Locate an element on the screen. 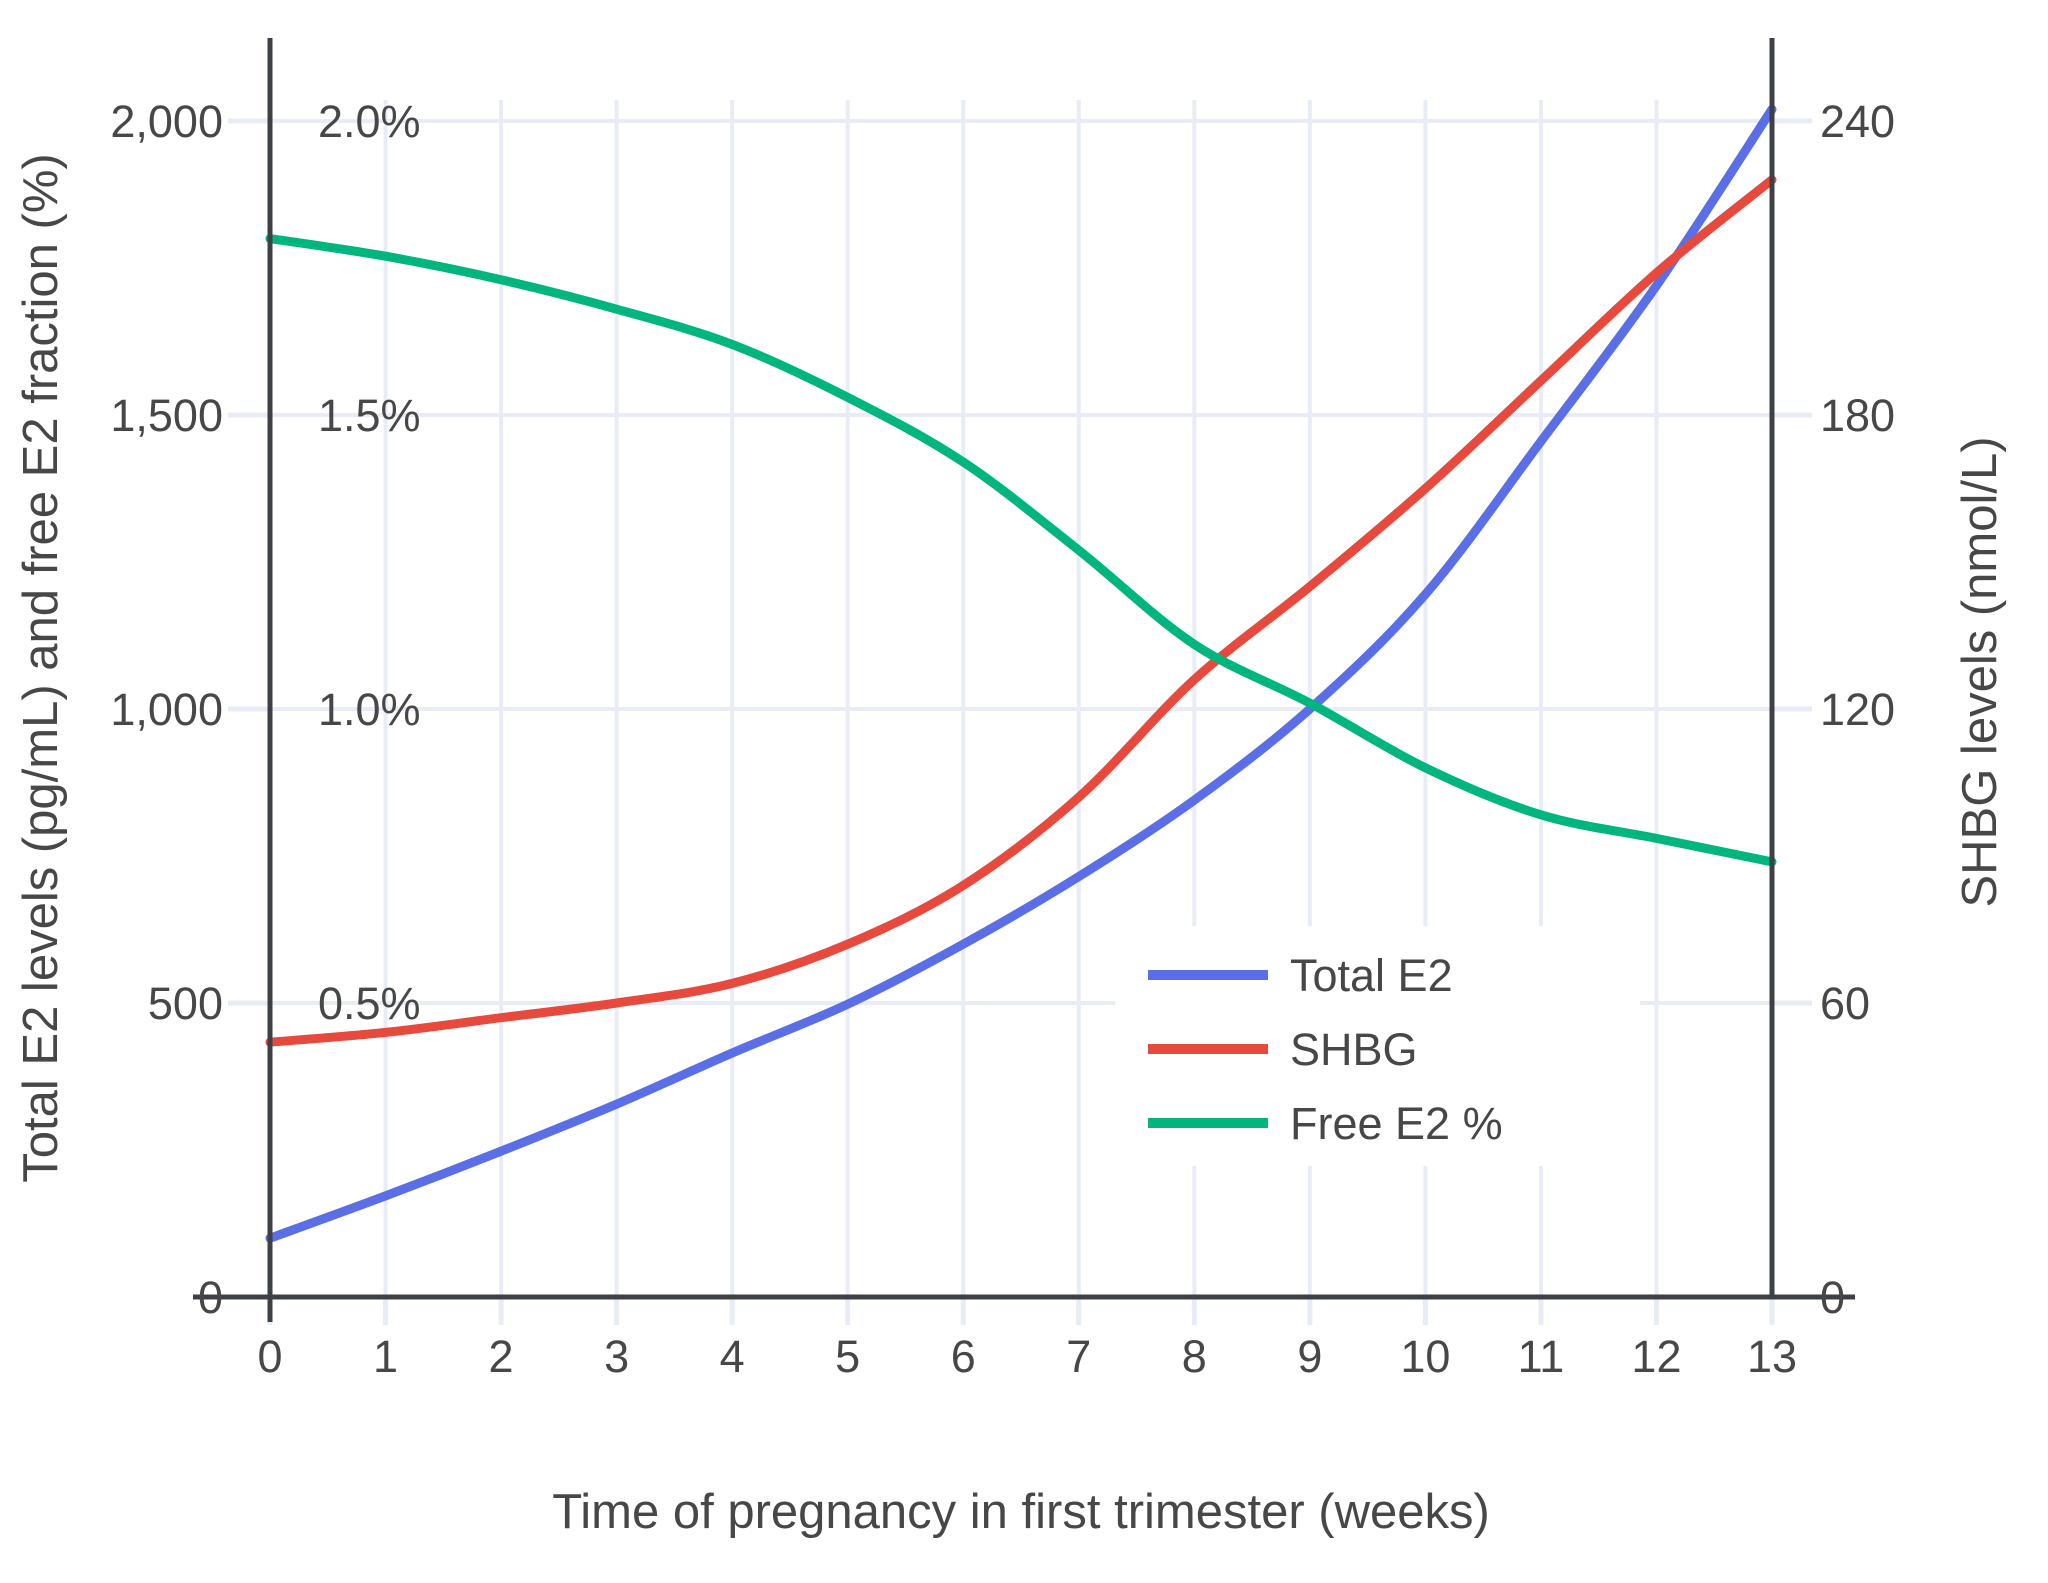 The image size is (2048, 1583). legend-item-free-e2-: Free E2 % is located at coordinates (1325, 1123).